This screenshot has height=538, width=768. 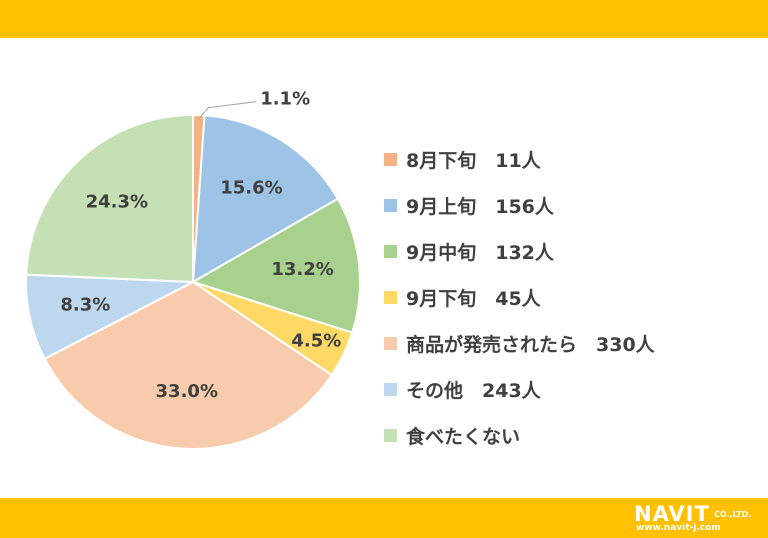 I want to click on legend-item: 9月上旬 156人, so click(x=519, y=205).